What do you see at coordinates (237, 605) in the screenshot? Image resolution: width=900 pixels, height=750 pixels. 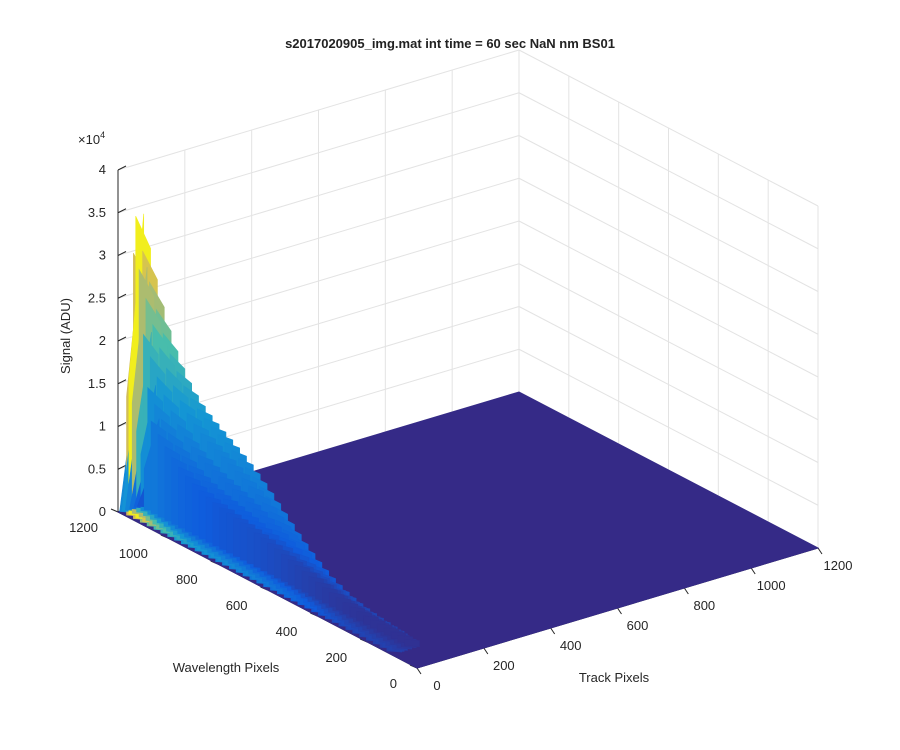 I see `y-tick-label: 600` at bounding box center [237, 605].